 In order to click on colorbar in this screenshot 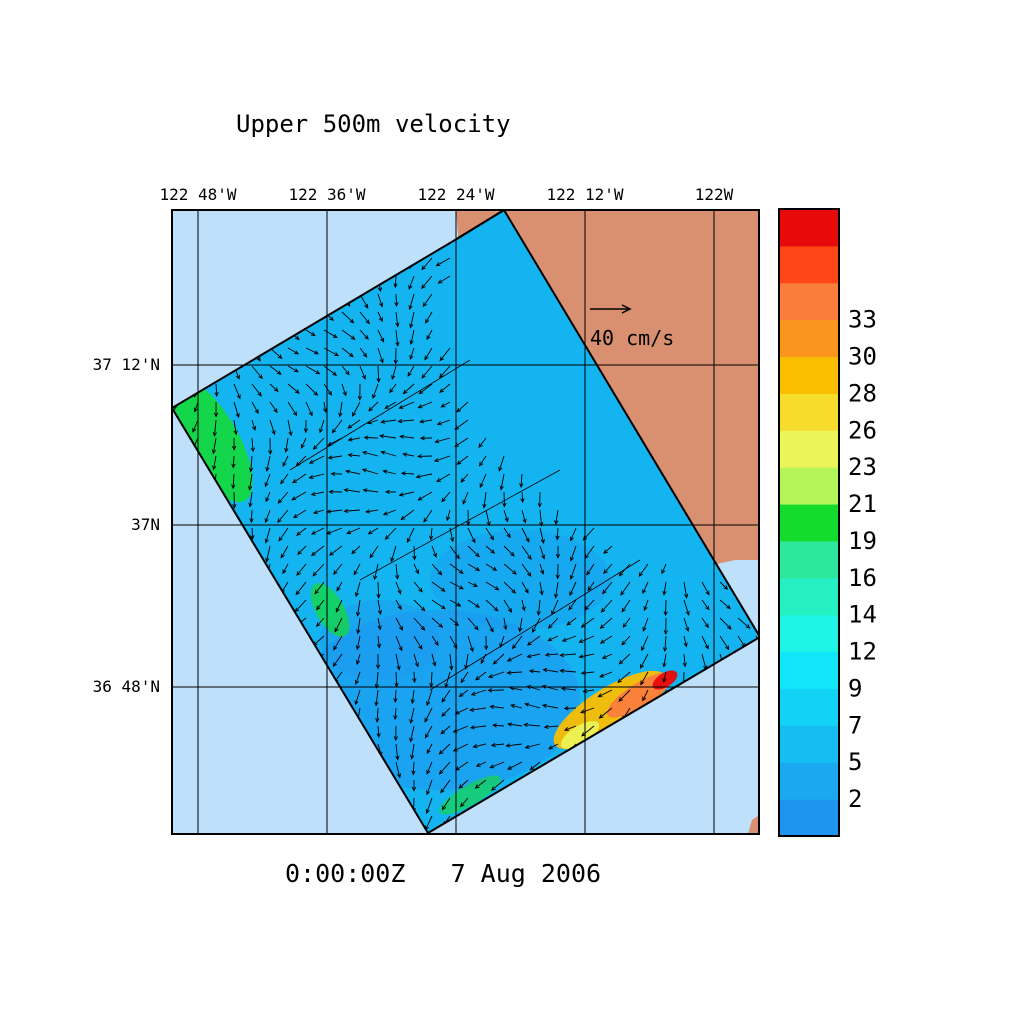, I will do `click(809, 522)`.